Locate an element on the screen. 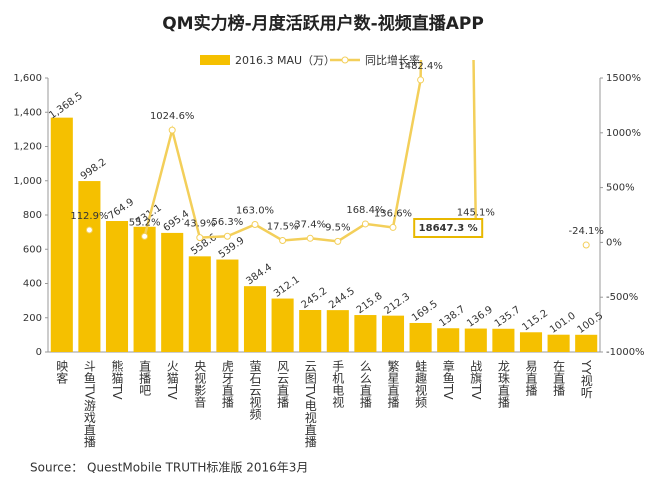  bar-label: 539.9 is located at coordinates (232, 247).